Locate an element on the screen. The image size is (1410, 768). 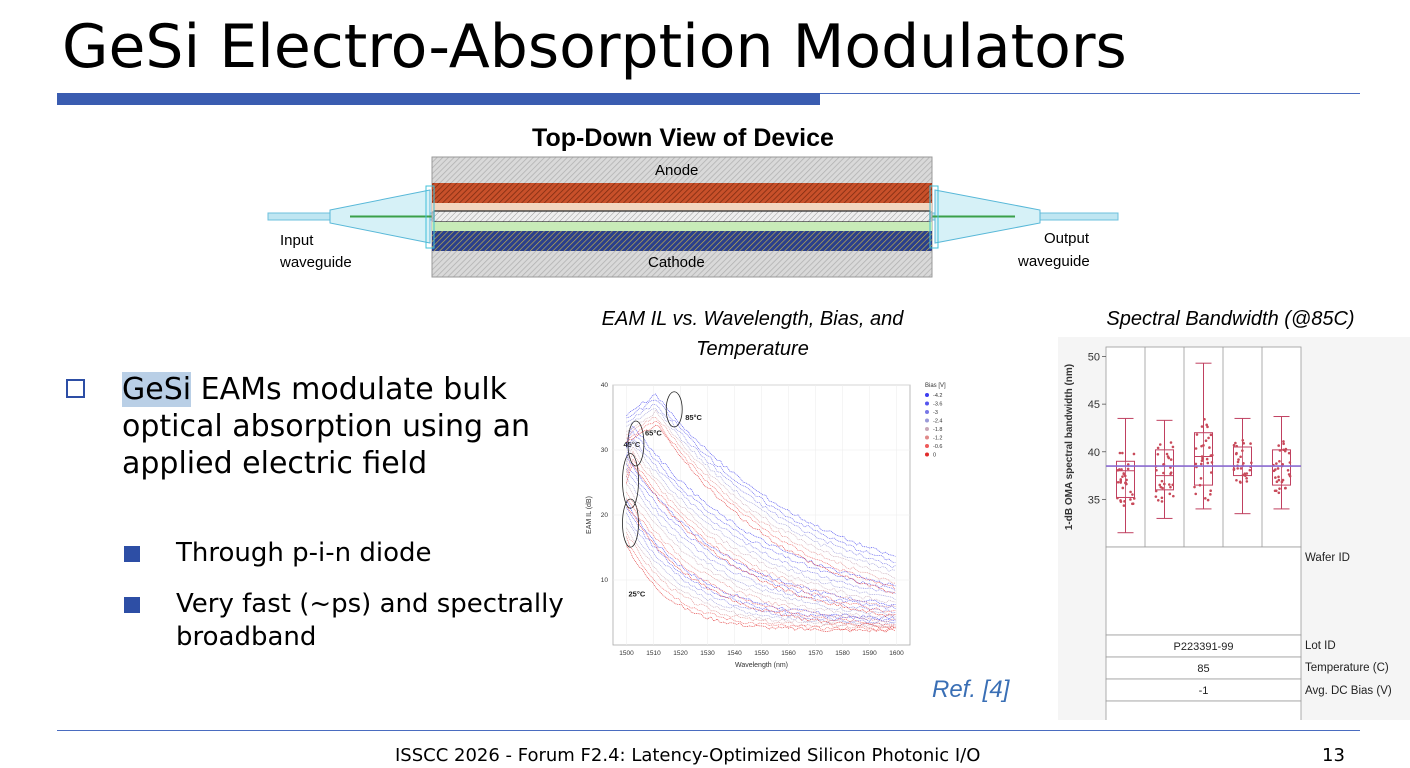
legend-entry: -1.2 is located at coordinates (937, 439).